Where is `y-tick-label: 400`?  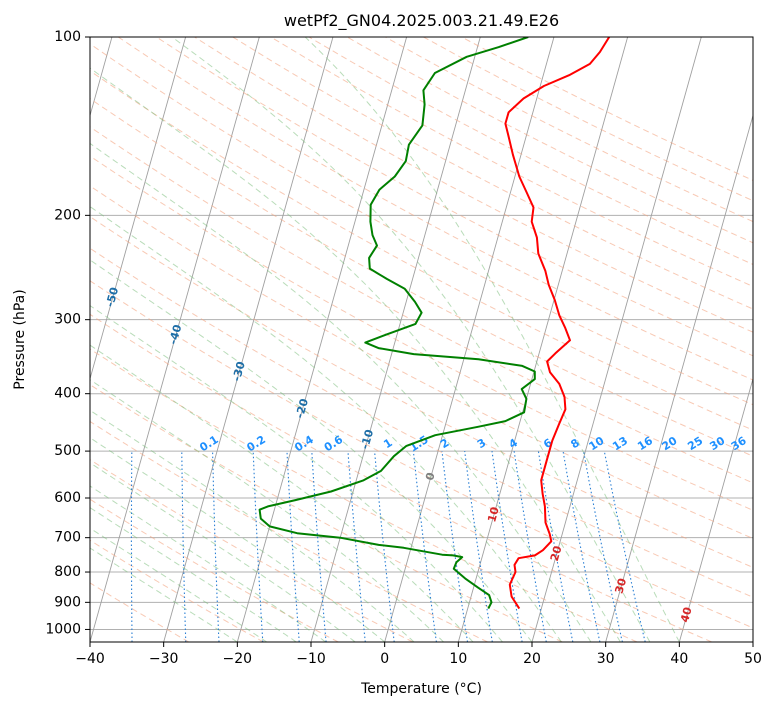
y-tick-label: 400 is located at coordinates (67, 394).